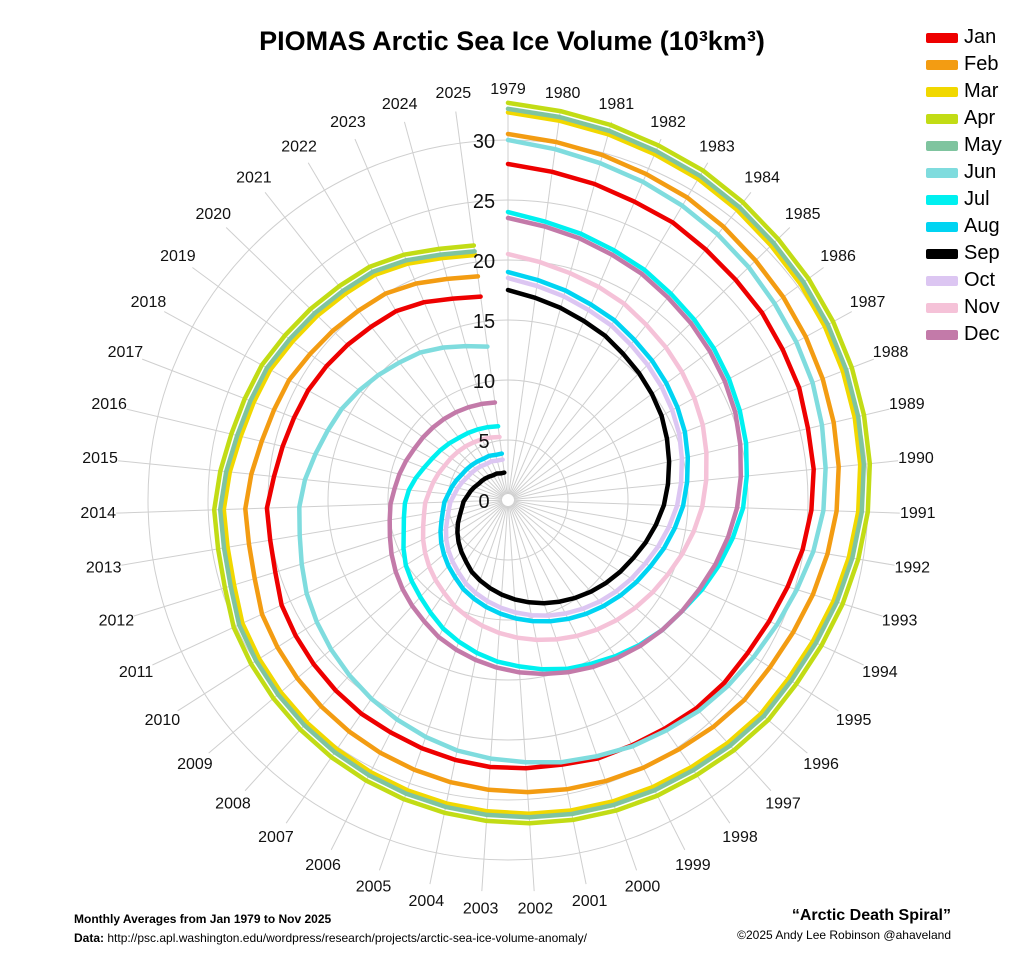 The image size is (1024, 960). Describe the element at coordinates (964, 253) in the screenshot. I see `legend-item: Sep` at that location.